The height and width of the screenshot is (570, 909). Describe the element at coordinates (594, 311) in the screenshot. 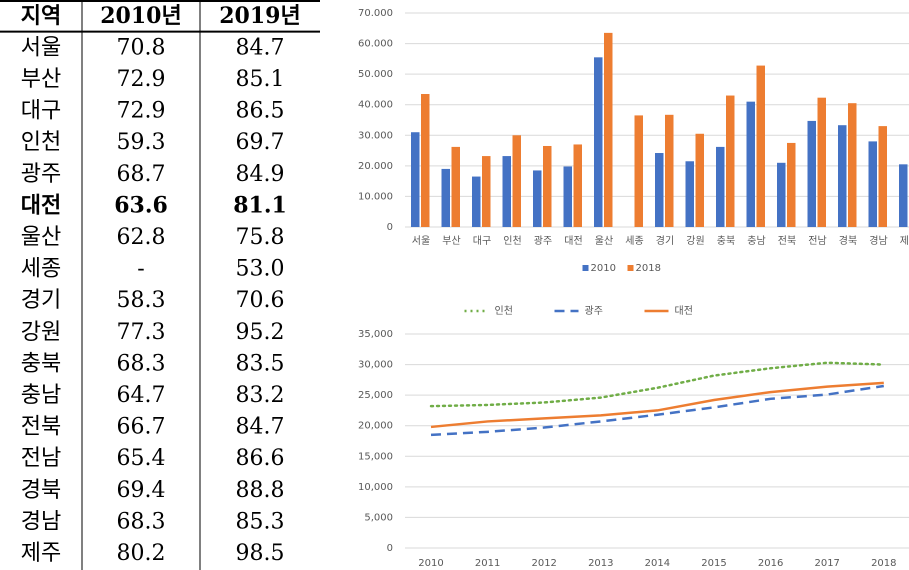

I see `legend-label: 광주` at that location.